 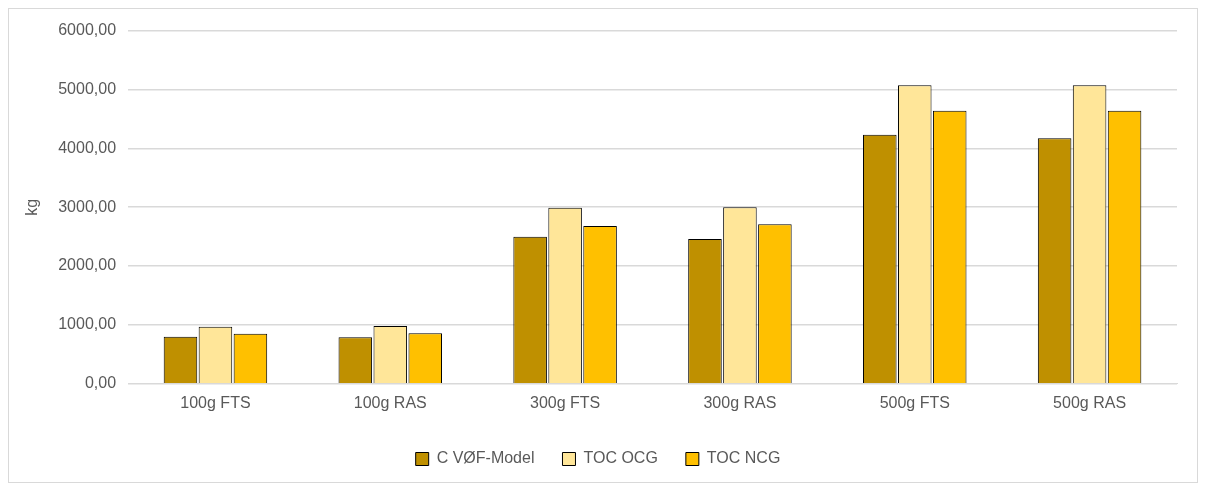 What do you see at coordinates (100, 383) in the screenshot?
I see `y-tick-label: 0,00` at bounding box center [100, 383].